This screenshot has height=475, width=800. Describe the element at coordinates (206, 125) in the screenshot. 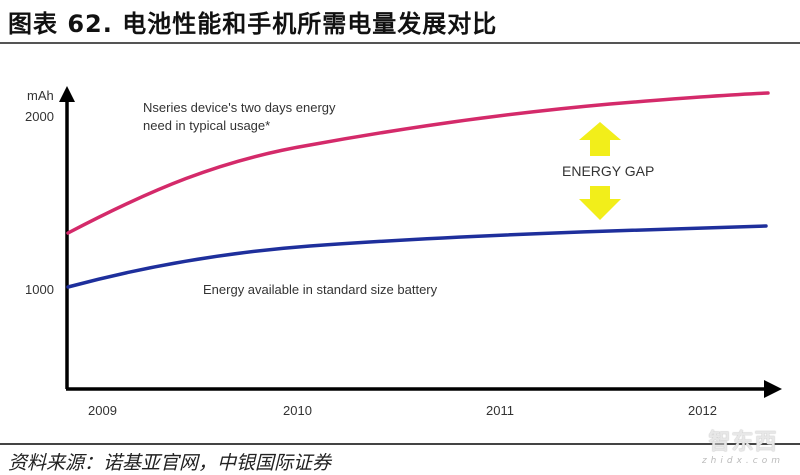

I see `demand-annotation-line2: need in typical usage*` at that location.